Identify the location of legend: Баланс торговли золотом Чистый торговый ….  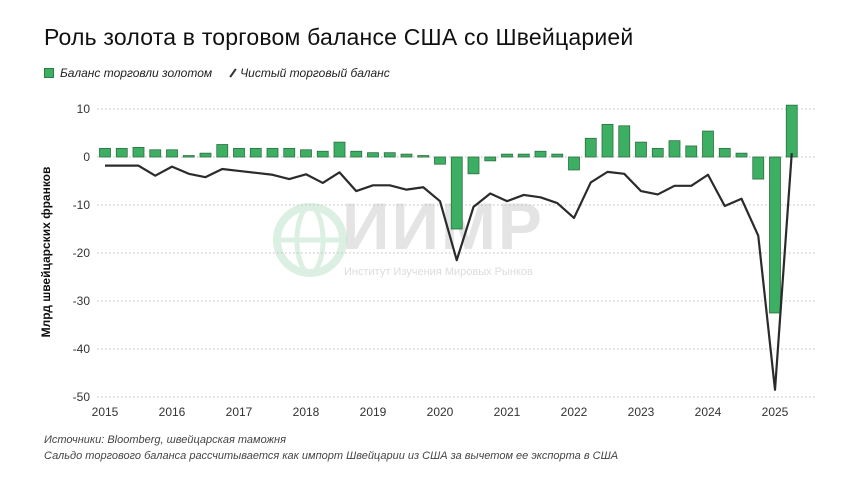
(217, 73).